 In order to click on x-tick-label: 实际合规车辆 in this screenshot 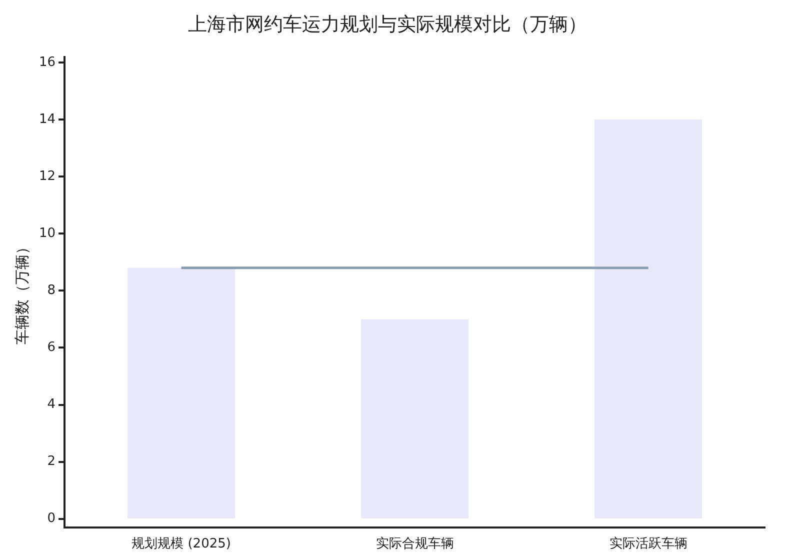, I will do `click(415, 544)`.